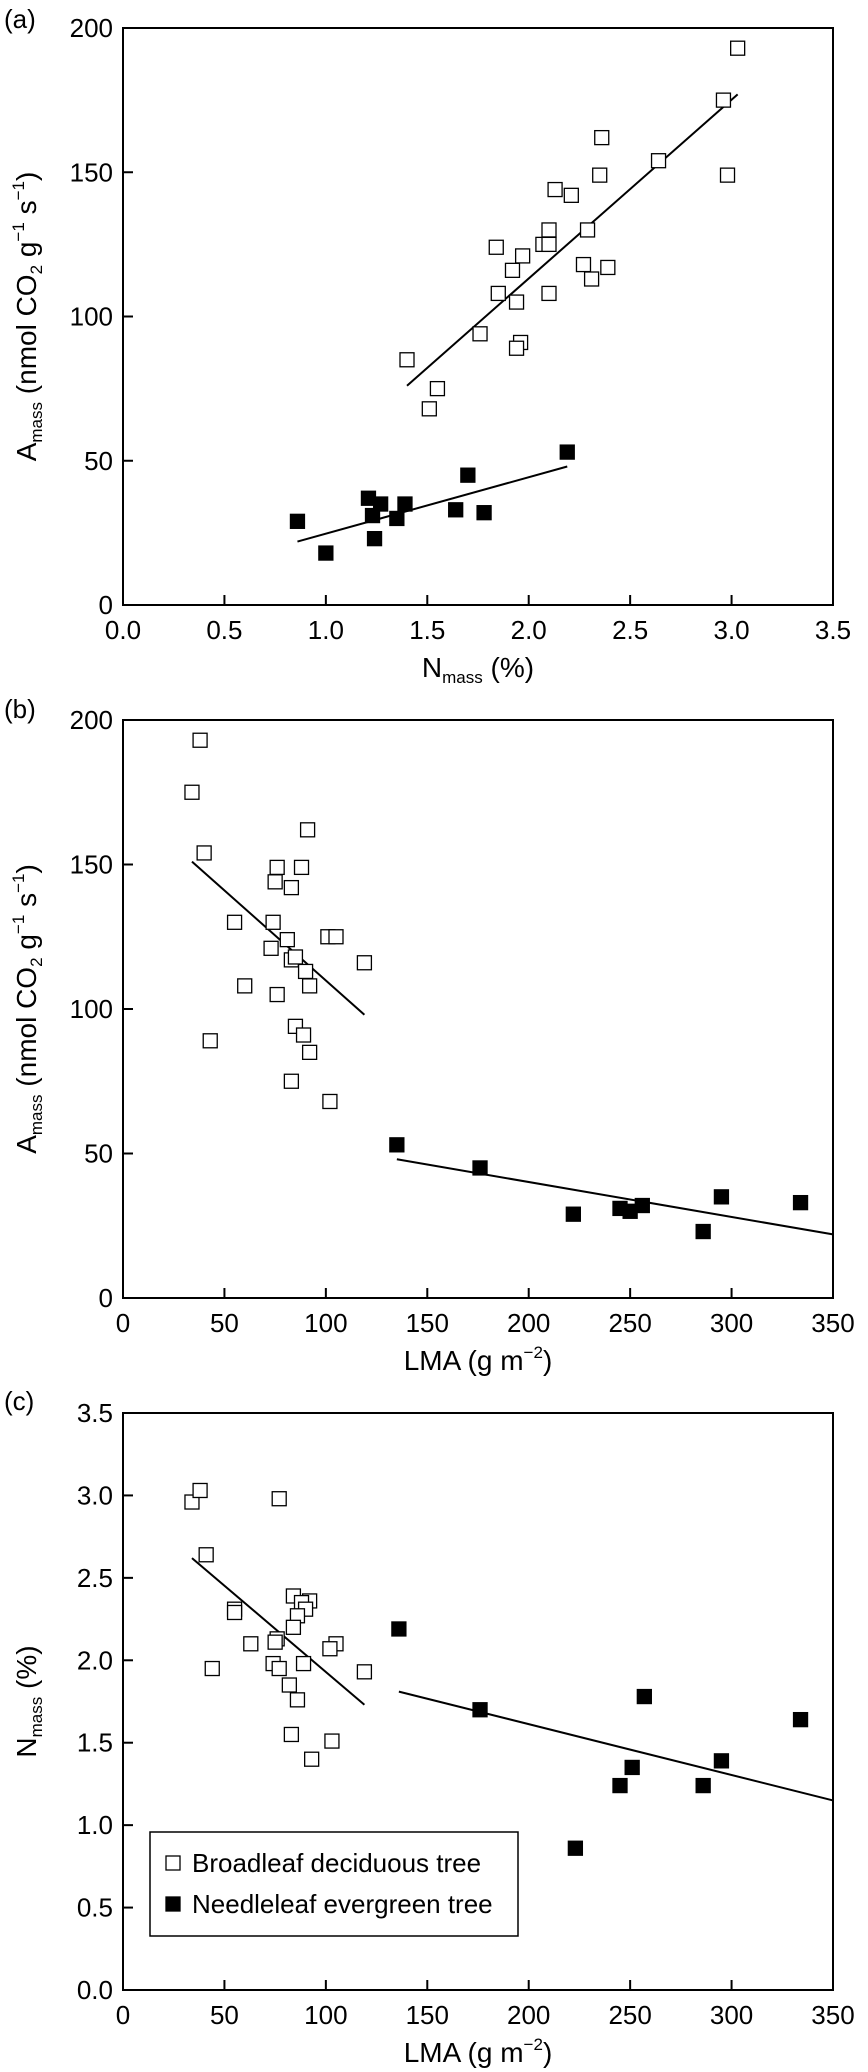 This screenshot has width=868, height=2072. Describe the element at coordinates (91, 317) in the screenshot. I see `y-tick-label: 100` at that location.